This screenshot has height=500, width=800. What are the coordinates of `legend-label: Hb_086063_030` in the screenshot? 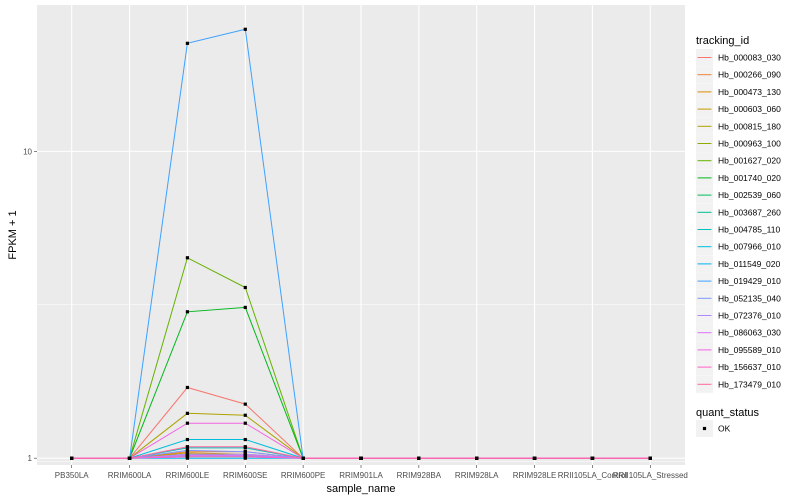 It's located at (749, 333).